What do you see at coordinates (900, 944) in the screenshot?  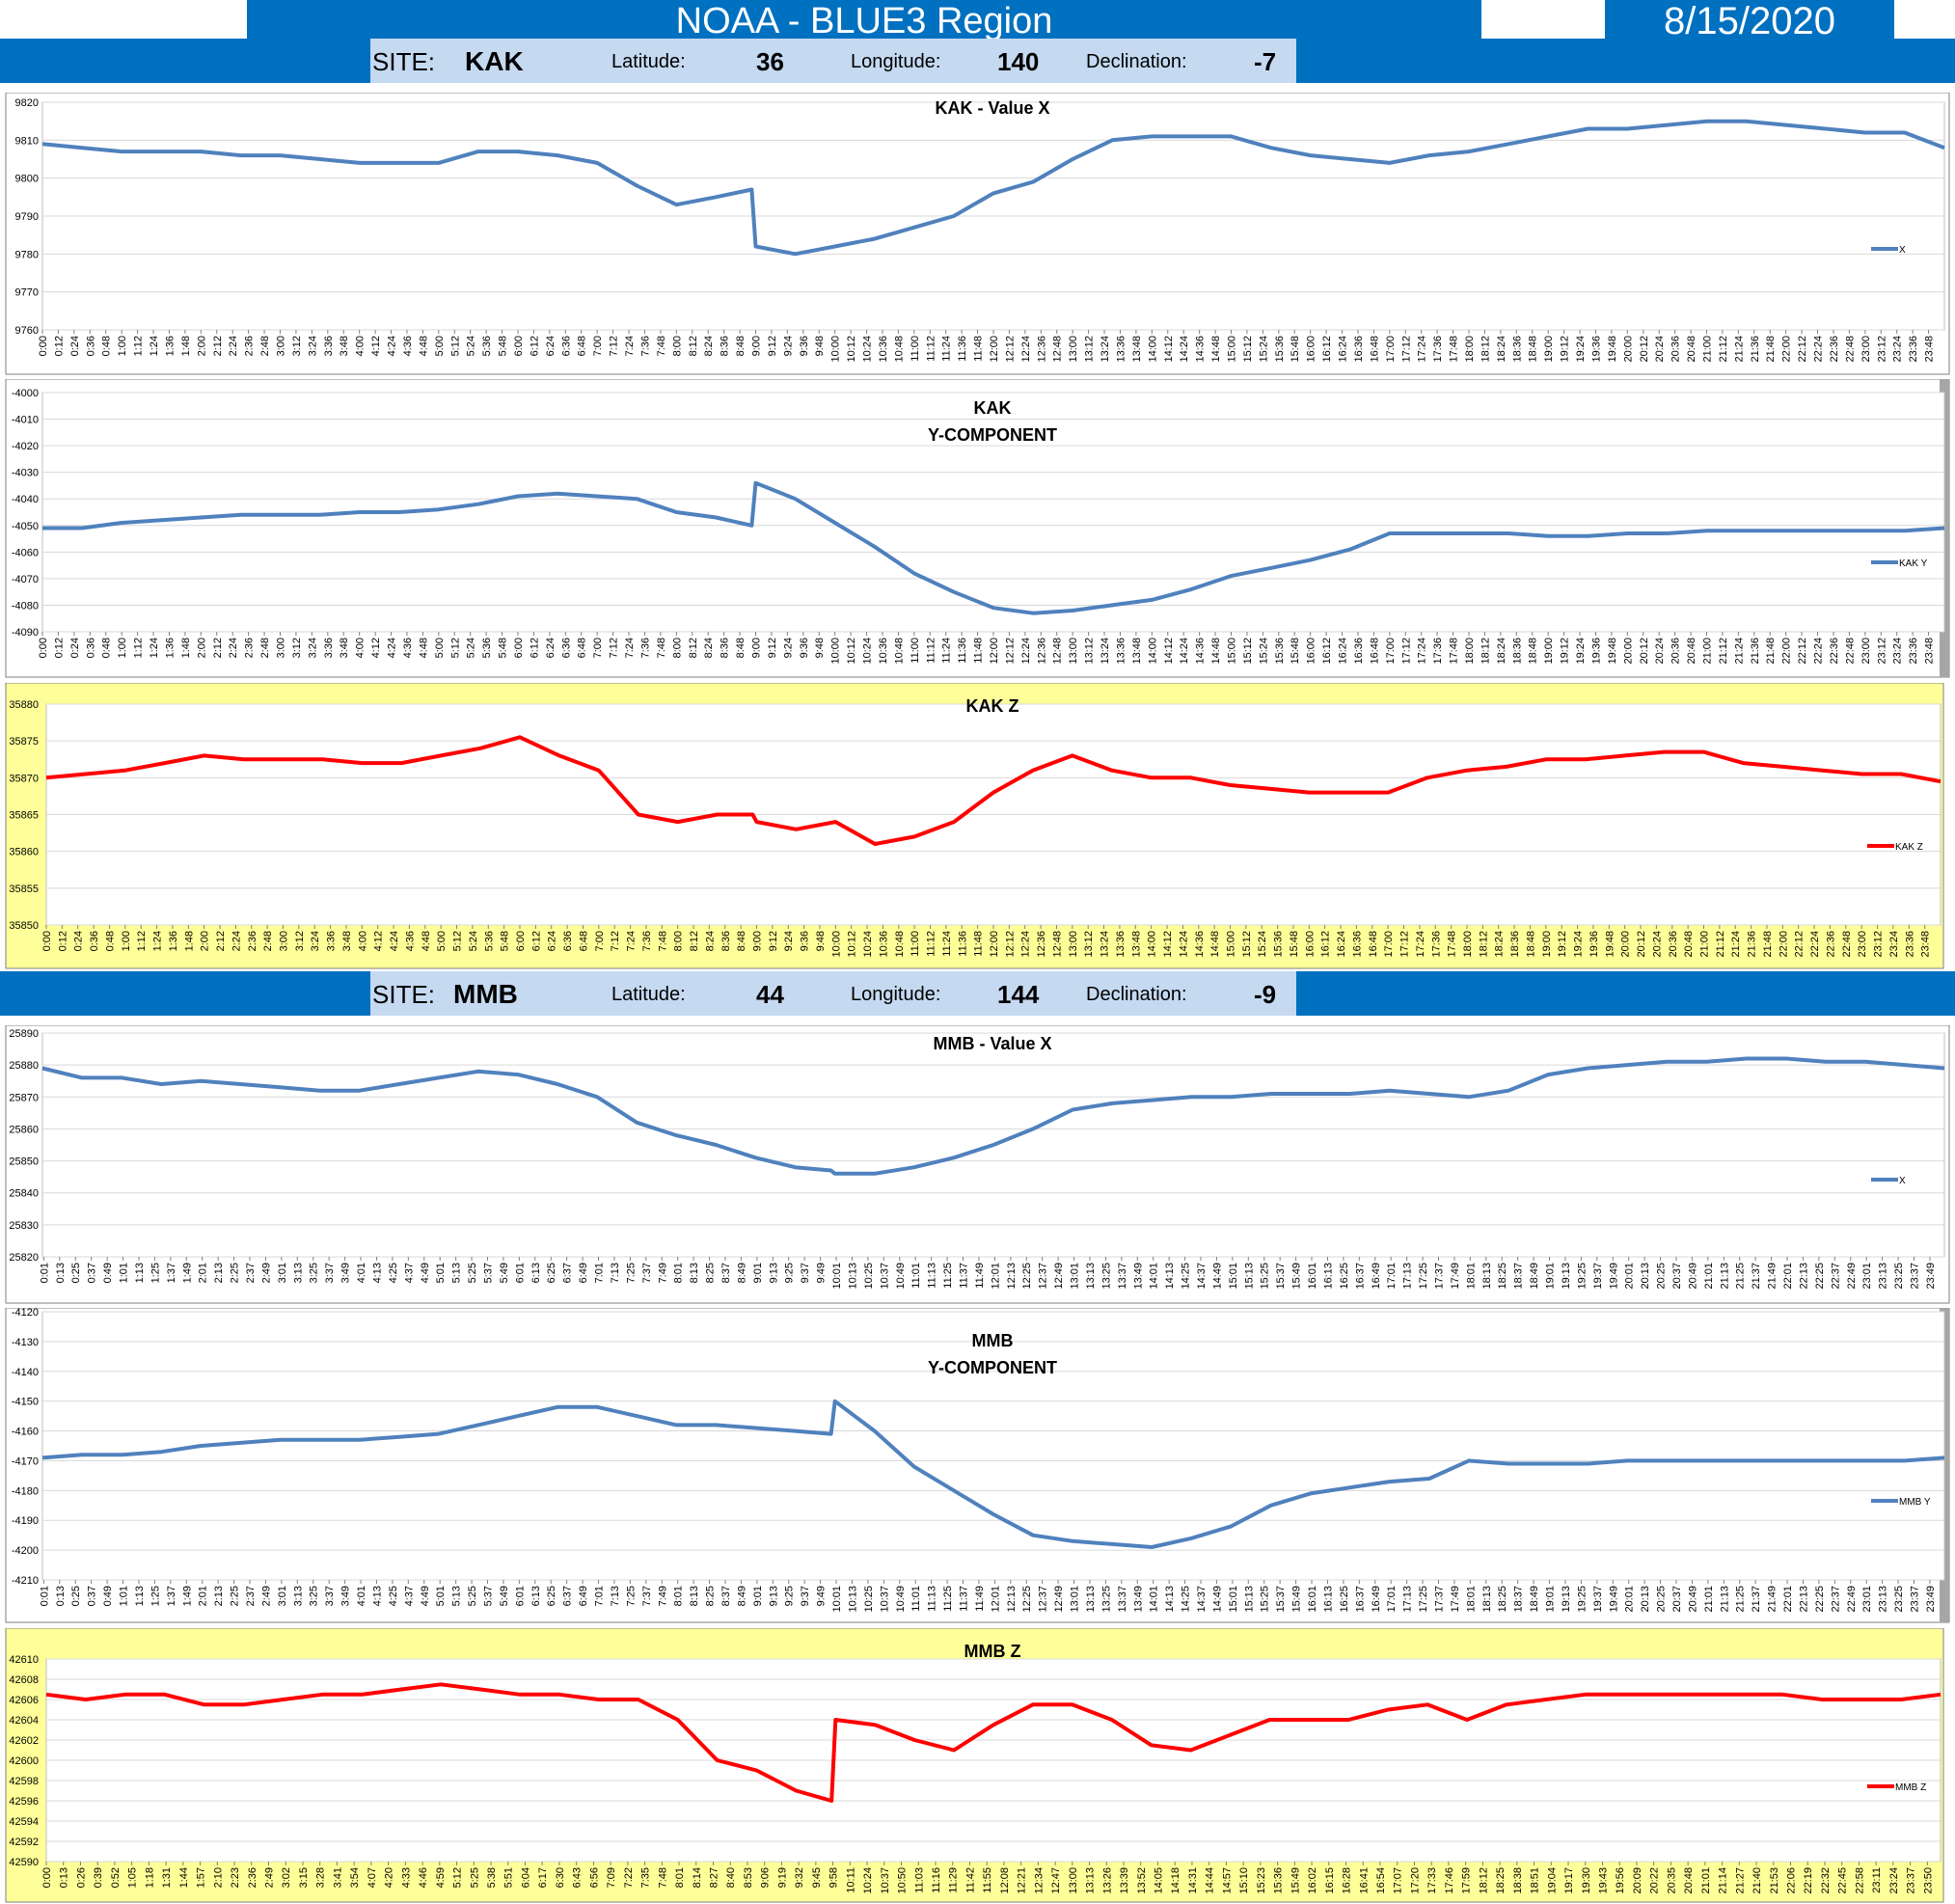 I see `x-tick-label: 10:48` at bounding box center [900, 944].